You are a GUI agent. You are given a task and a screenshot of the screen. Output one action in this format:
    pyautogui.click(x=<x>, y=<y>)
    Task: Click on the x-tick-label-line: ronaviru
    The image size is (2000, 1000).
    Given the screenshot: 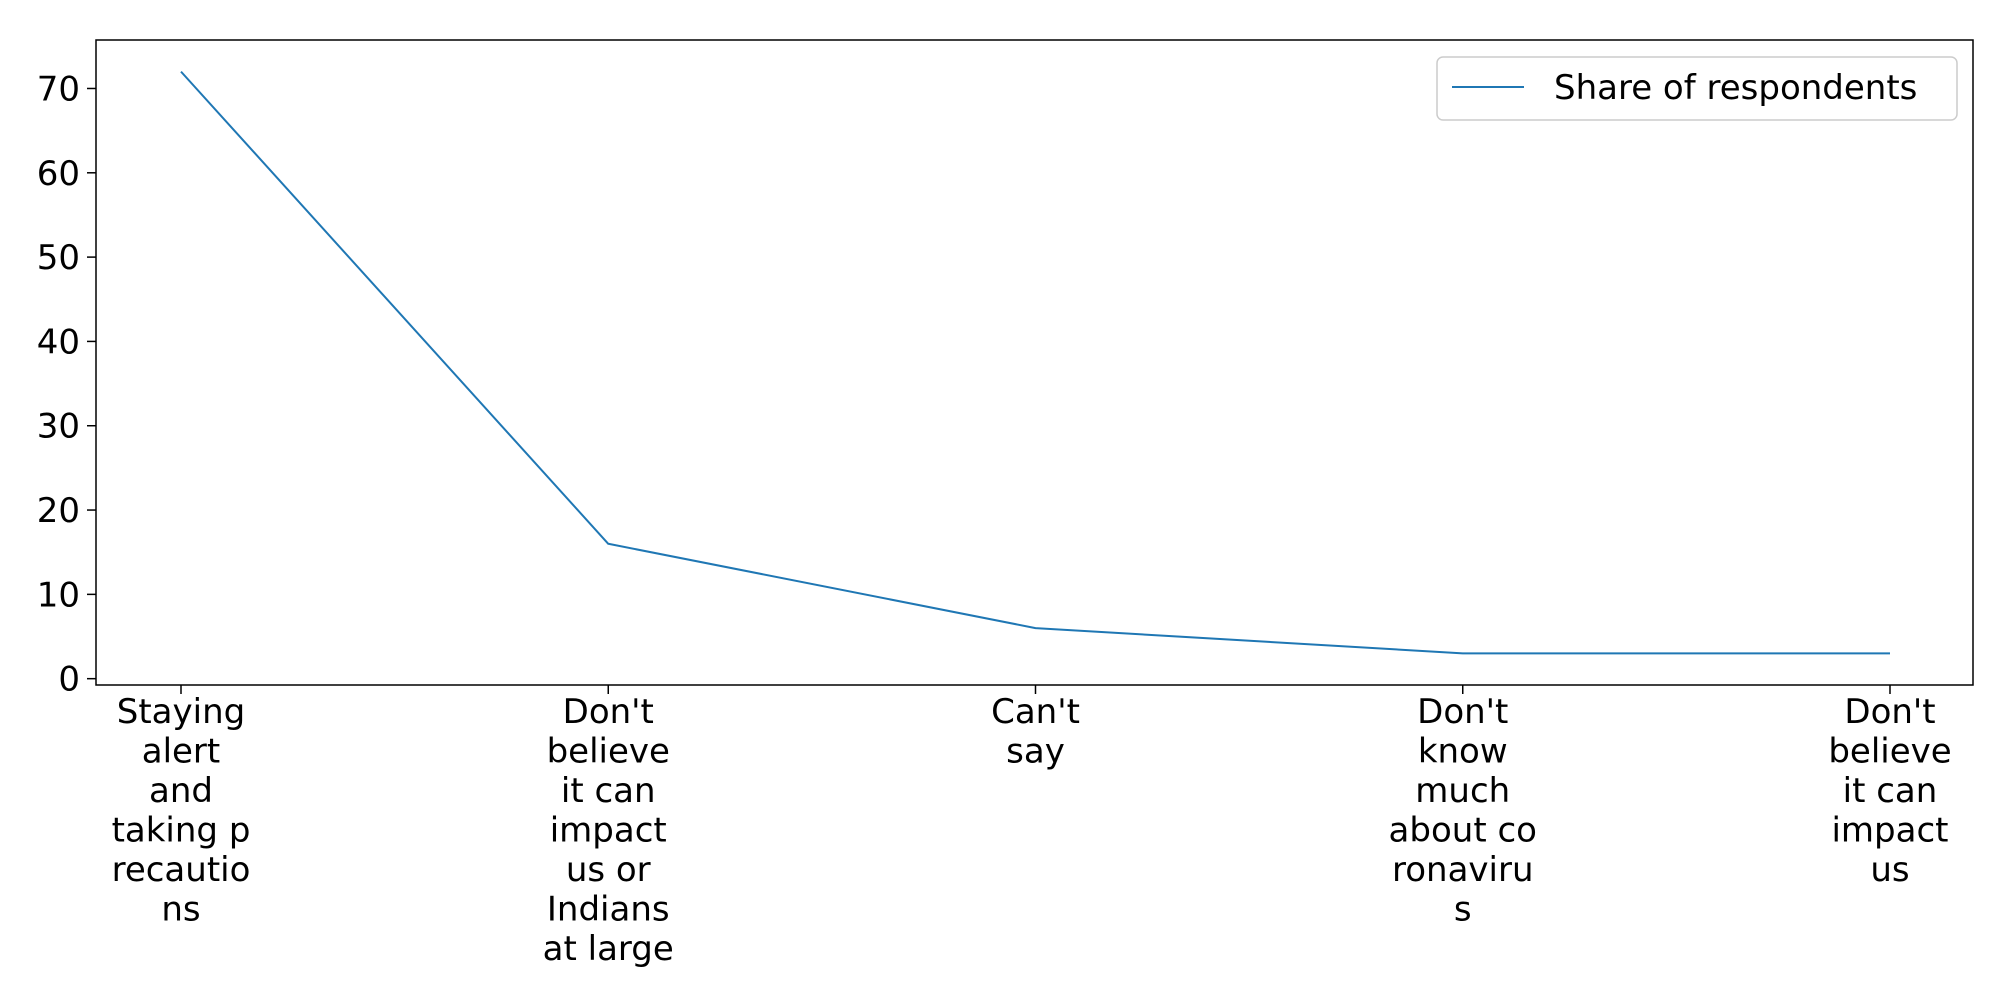 What is the action you would take?
    pyautogui.click(x=1463, y=870)
    